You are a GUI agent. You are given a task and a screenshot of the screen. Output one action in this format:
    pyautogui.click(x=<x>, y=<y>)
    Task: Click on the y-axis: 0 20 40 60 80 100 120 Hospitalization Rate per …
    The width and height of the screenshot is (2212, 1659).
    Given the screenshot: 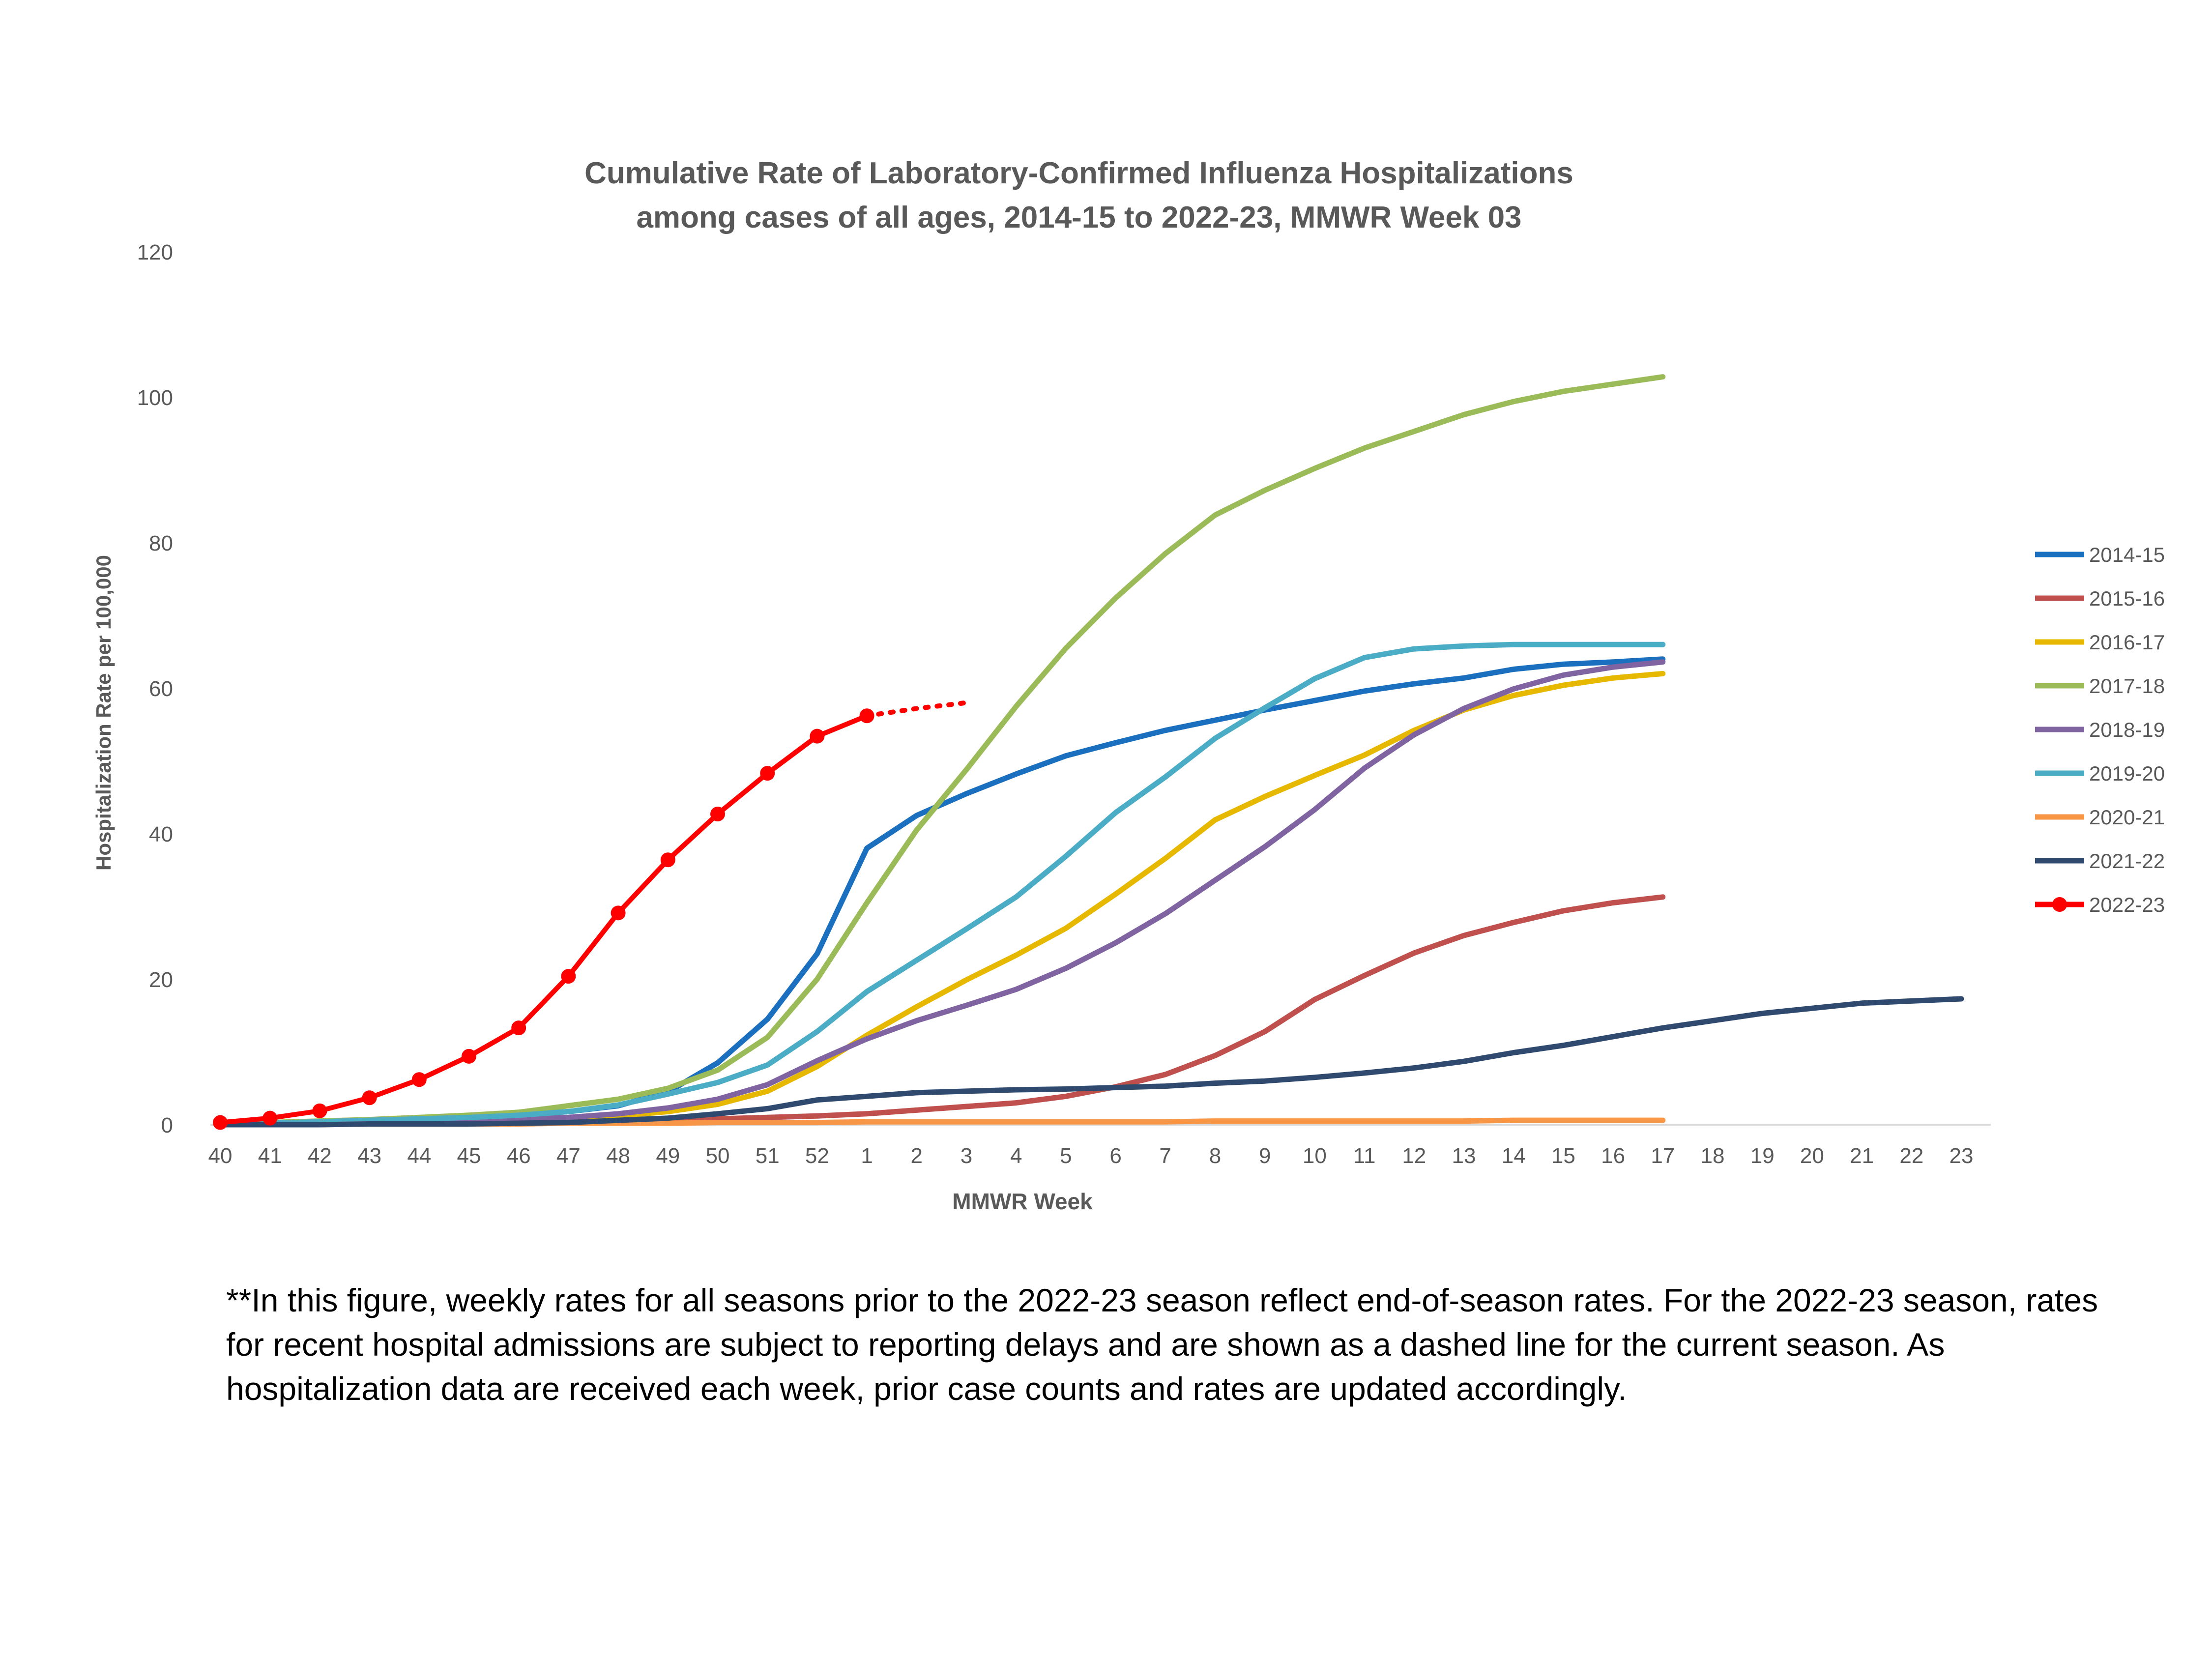 What is the action you would take?
    pyautogui.click(x=133, y=689)
    